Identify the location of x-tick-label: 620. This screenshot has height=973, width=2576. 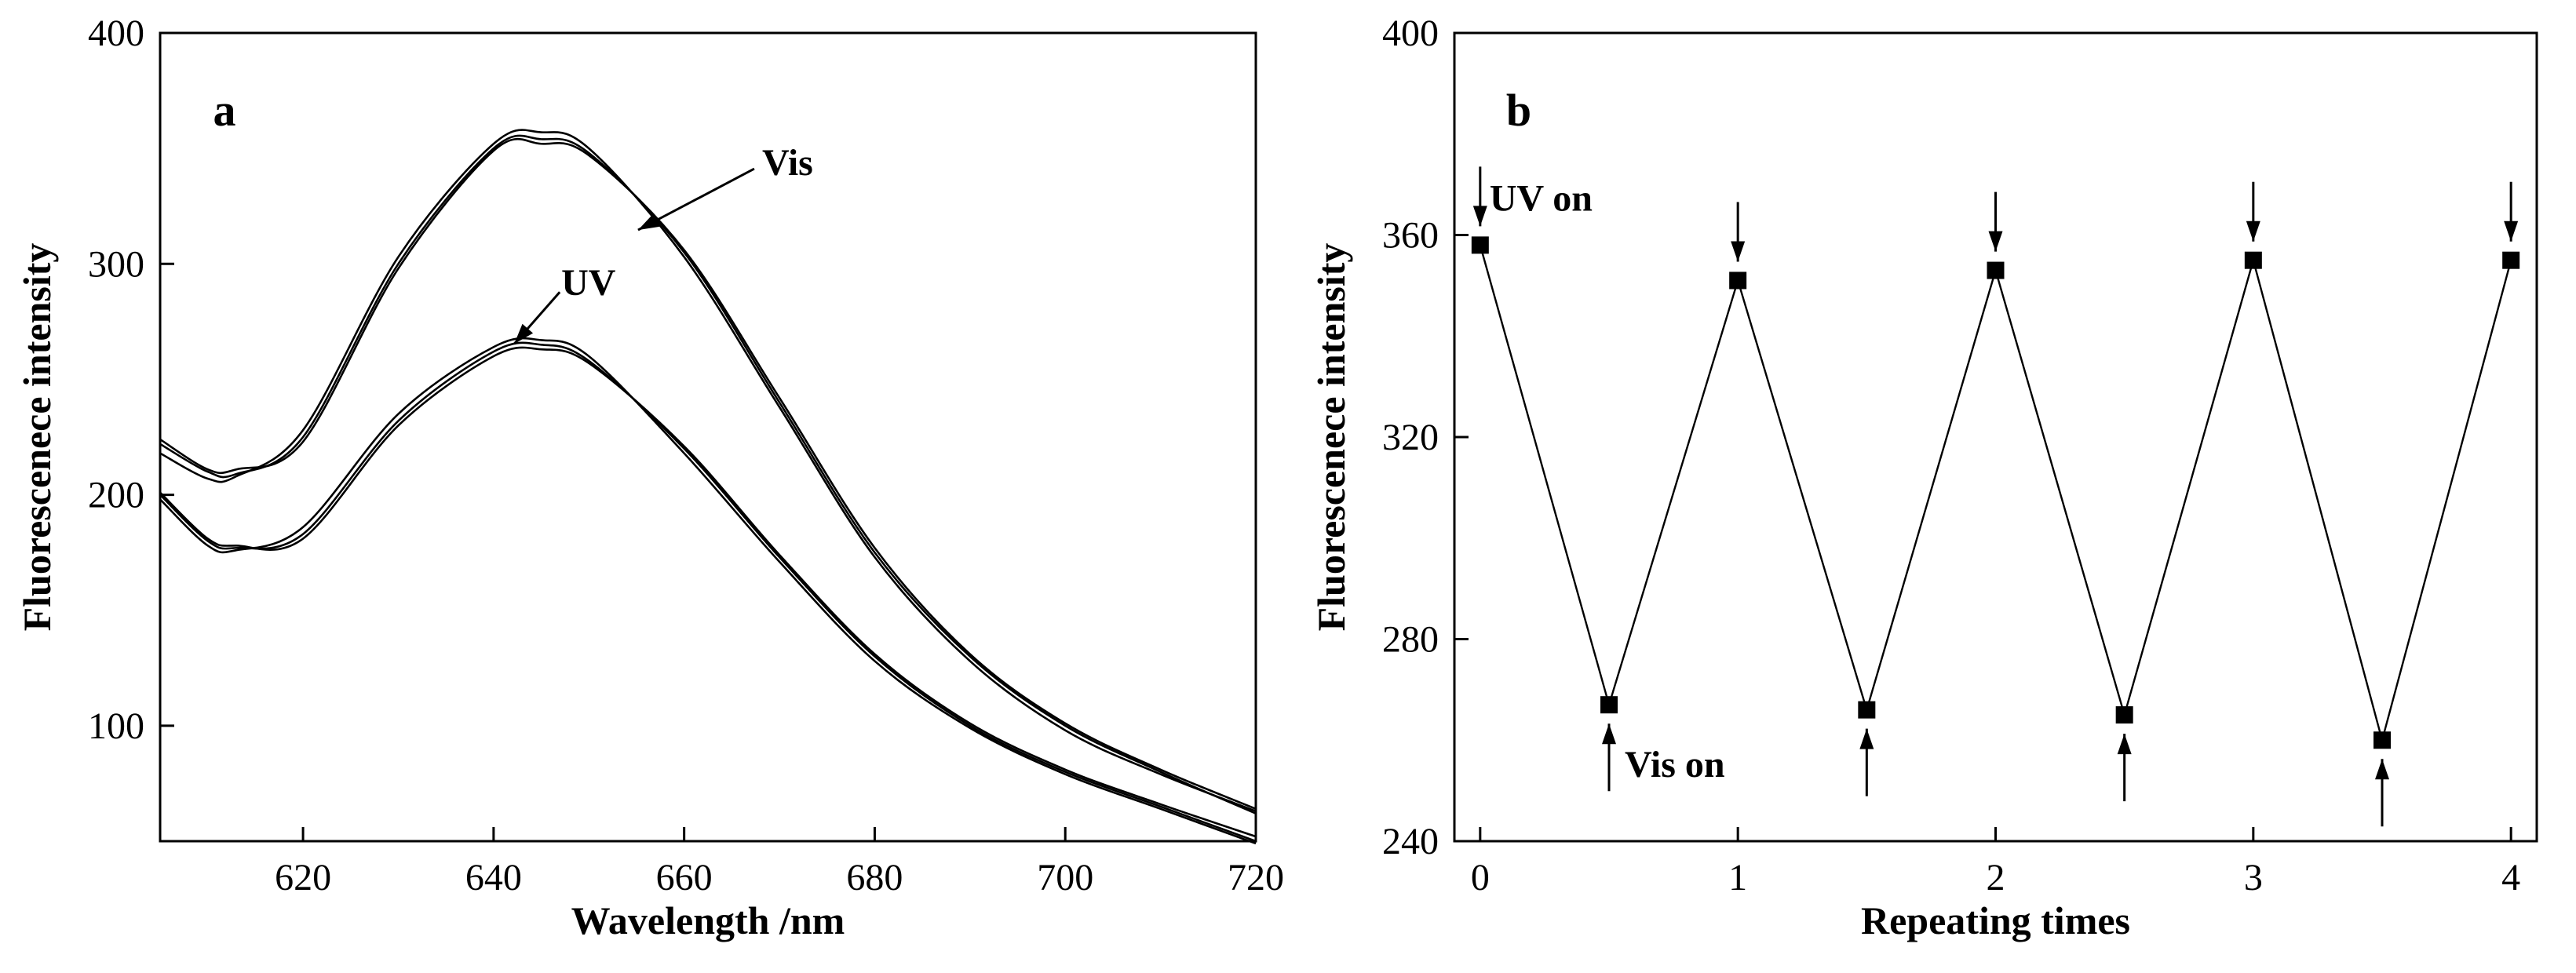
(303, 877).